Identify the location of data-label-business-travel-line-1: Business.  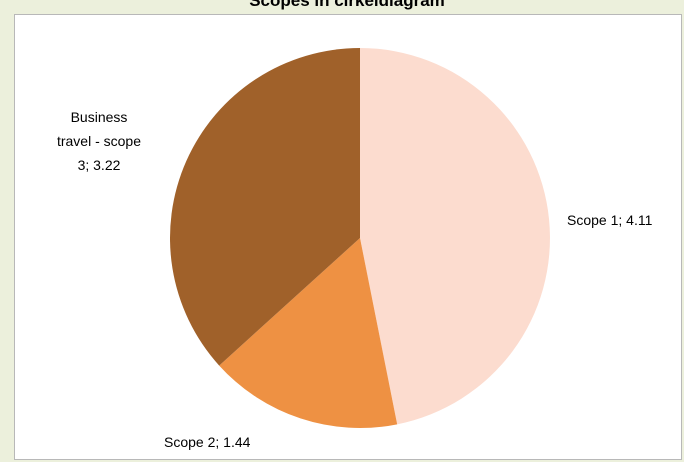
(99, 117).